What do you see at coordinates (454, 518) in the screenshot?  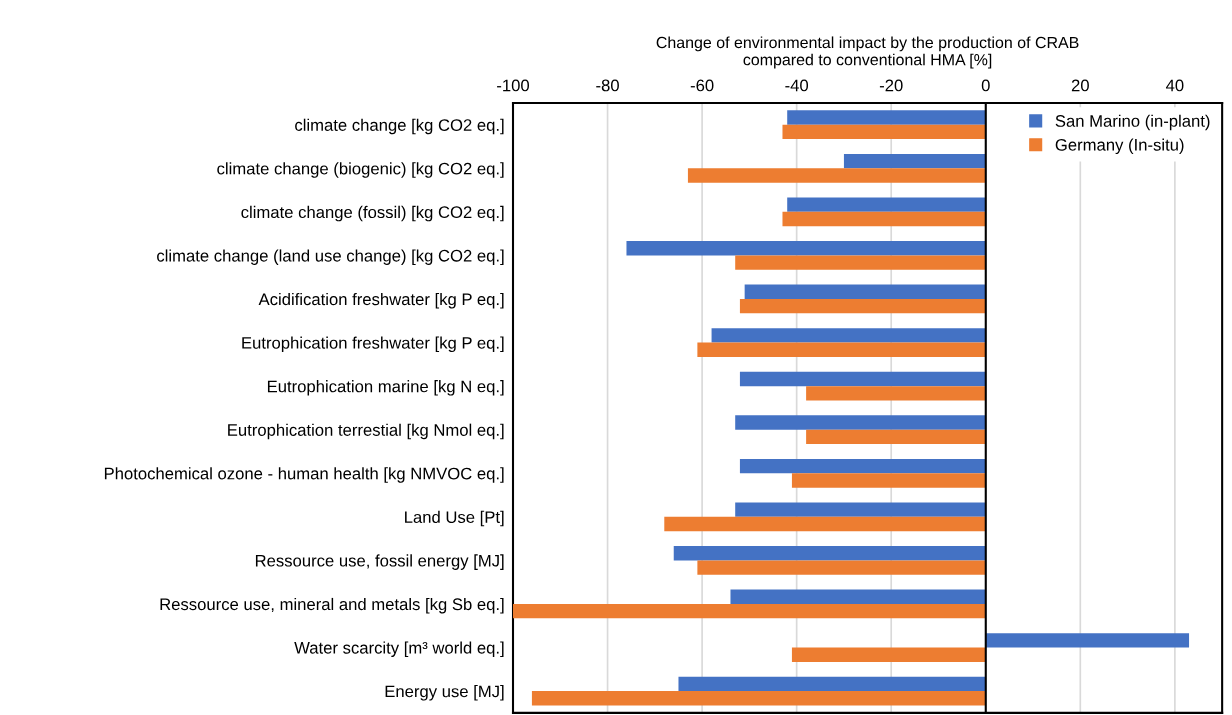 I see `y-tick-label: Land Use [Pt]` at bounding box center [454, 518].